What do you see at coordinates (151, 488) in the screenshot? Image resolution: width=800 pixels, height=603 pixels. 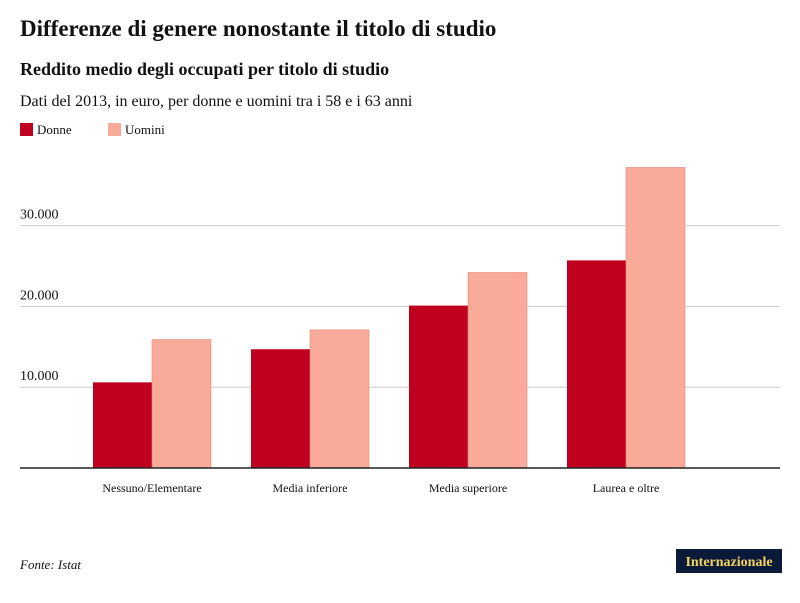 I see `x-tick-label: Nessuno/Elementare` at bounding box center [151, 488].